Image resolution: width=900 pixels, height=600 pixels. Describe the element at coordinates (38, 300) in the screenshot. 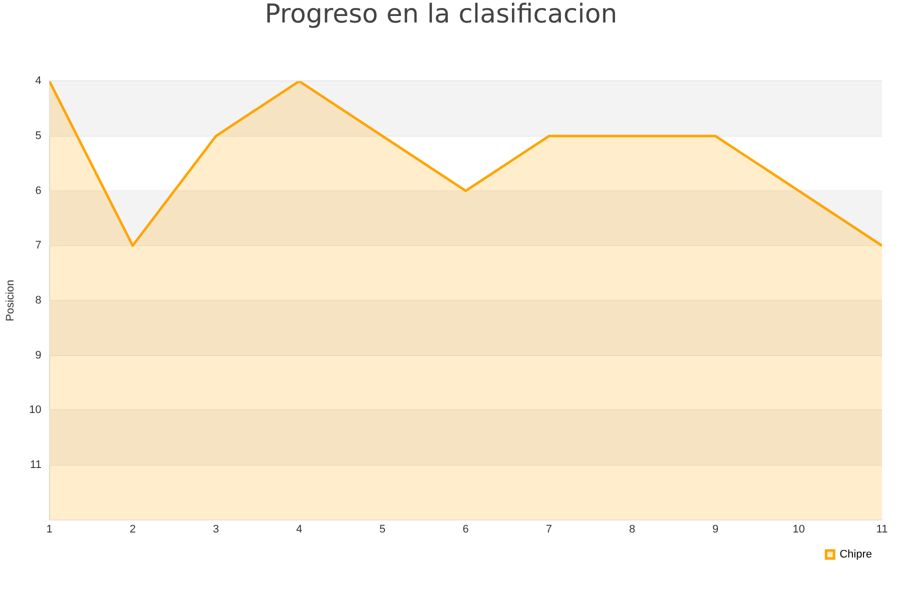

I see `y-tick-label: 8` at that location.